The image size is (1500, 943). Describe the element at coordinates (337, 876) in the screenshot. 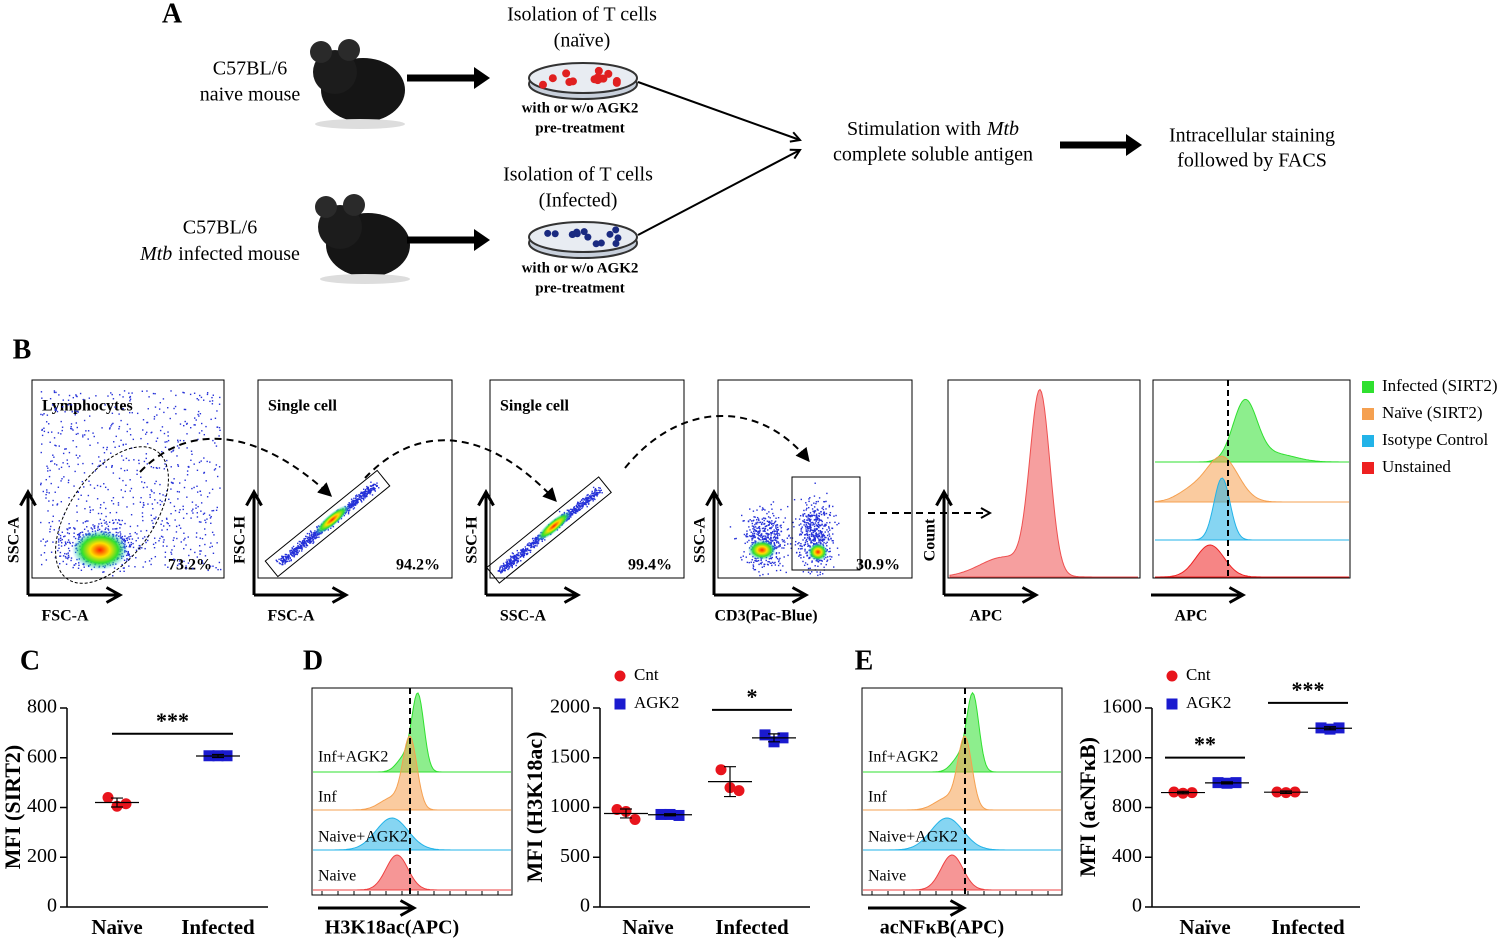

I see `histogram-label: Naive` at that location.